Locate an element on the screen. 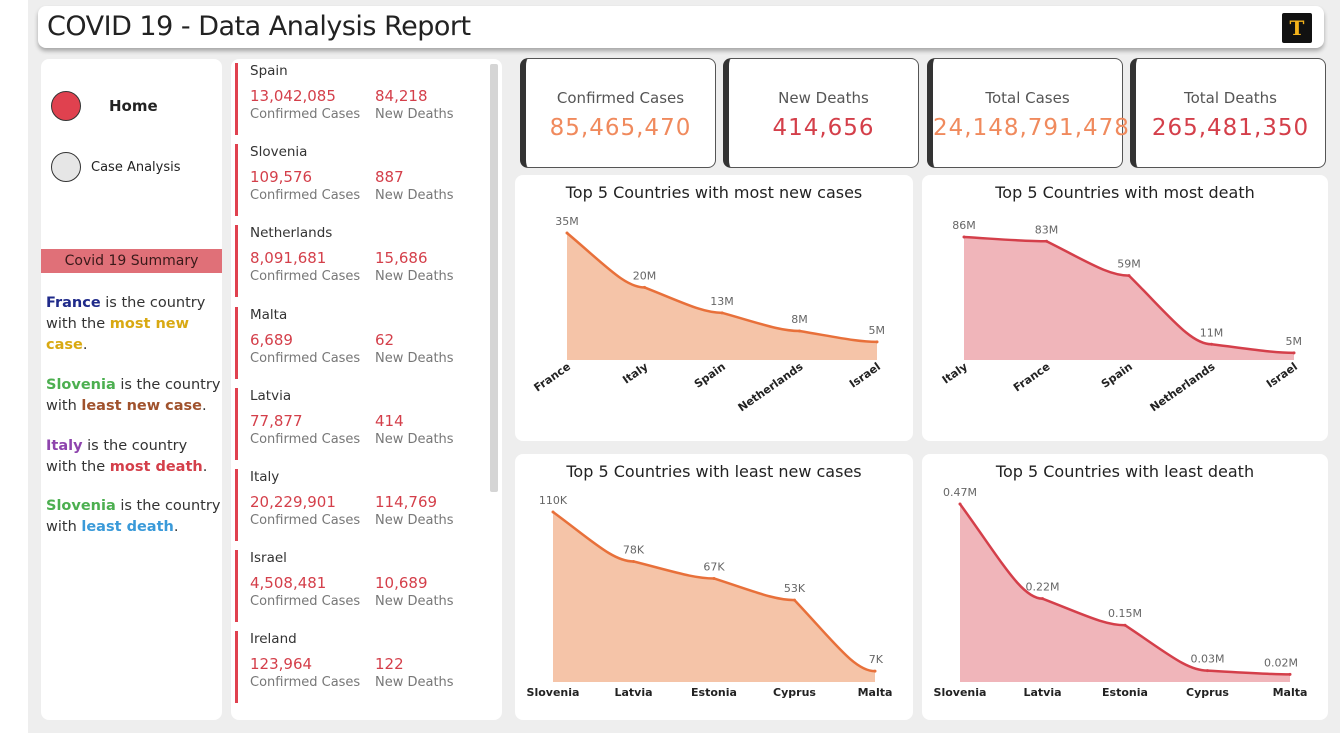  list-deaths-value: 15,686 is located at coordinates (401, 258).